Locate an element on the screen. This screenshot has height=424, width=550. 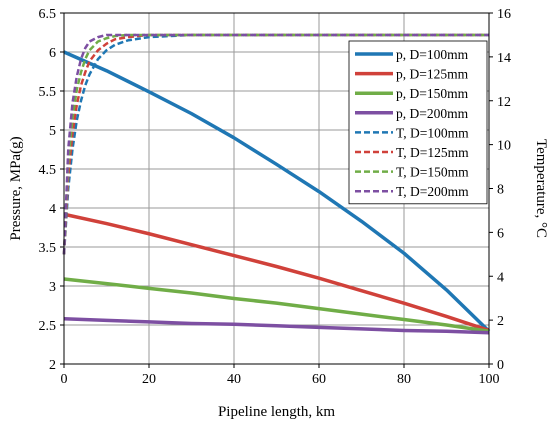
y-left-tick-label: 2.5 is located at coordinates (48, 326).